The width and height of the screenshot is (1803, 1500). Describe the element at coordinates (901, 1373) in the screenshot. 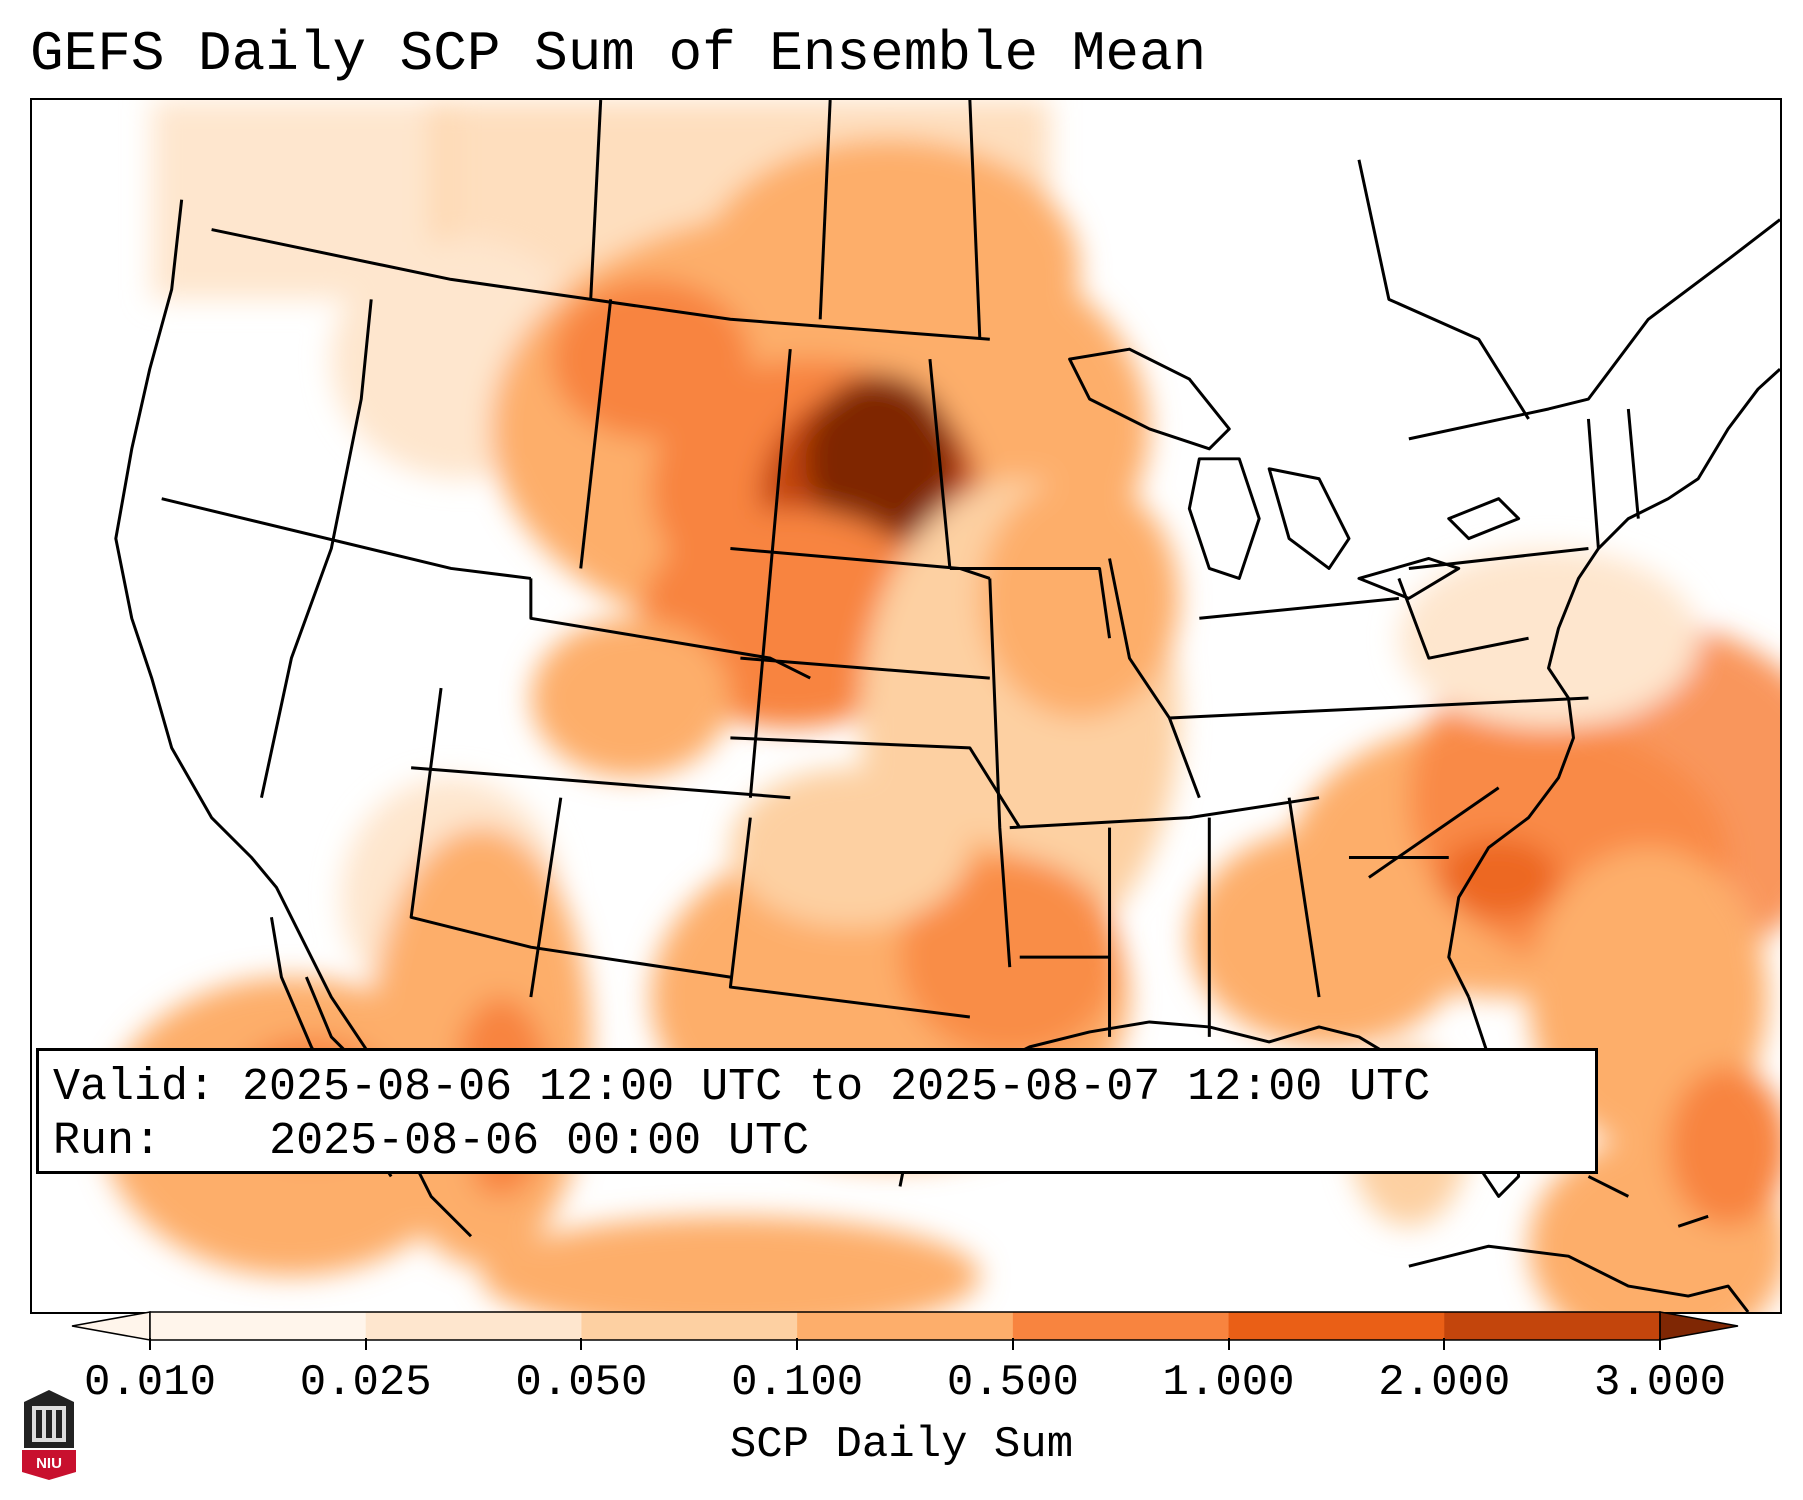

I see `colorbar-ticks: 0.010 0.025 0.050 0.100 0.500 1.000 2.000 3.000` at that location.